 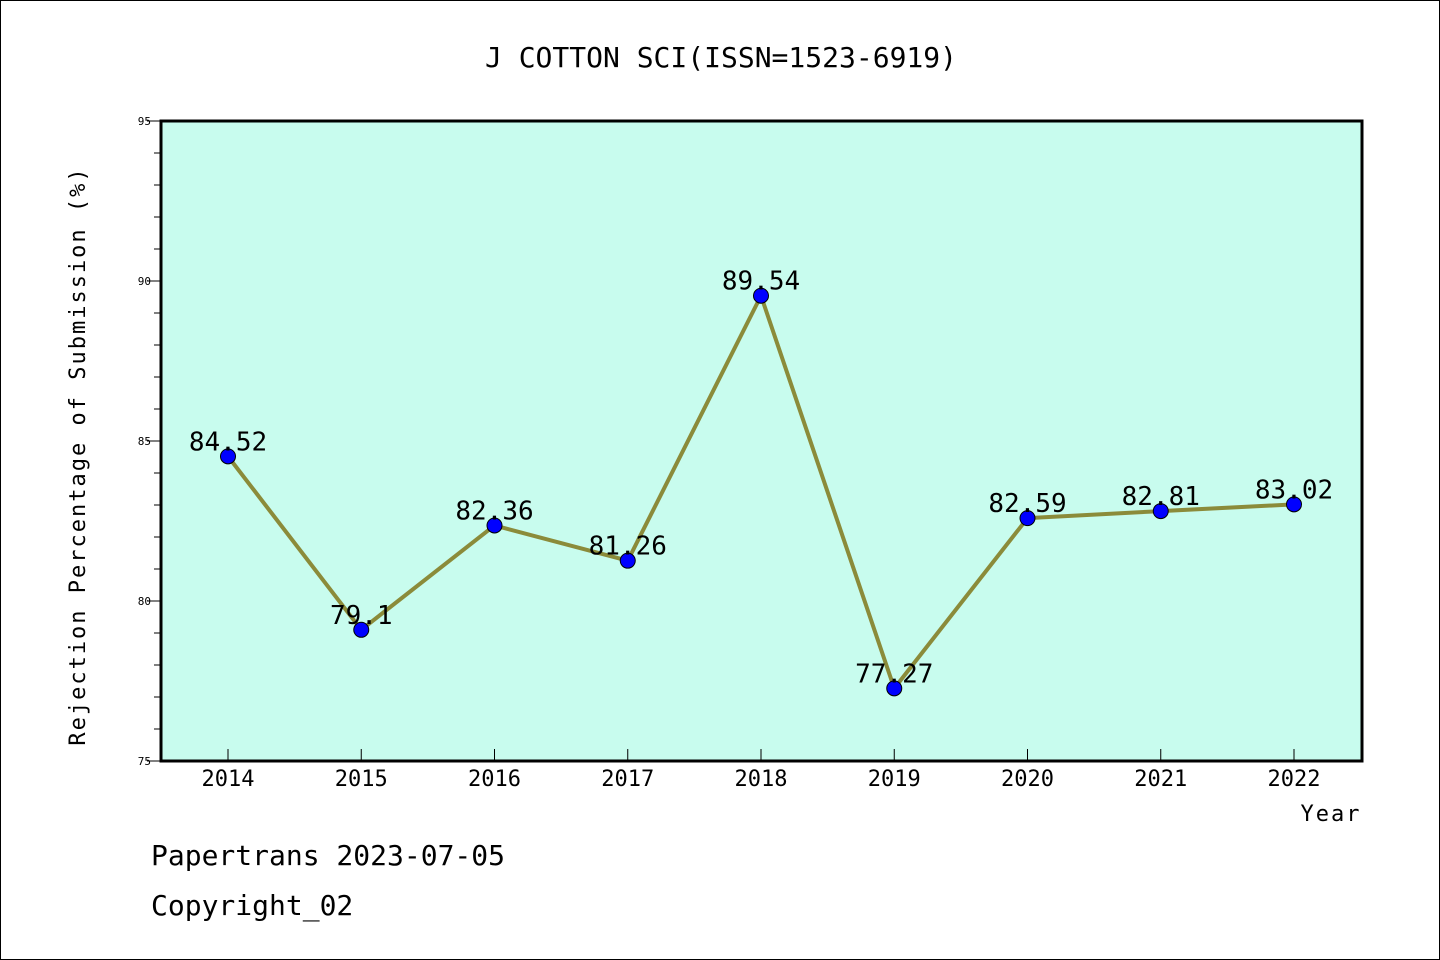 What do you see at coordinates (328, 855) in the screenshot?
I see `footer-date: Papertrans 2023-07-05` at bounding box center [328, 855].